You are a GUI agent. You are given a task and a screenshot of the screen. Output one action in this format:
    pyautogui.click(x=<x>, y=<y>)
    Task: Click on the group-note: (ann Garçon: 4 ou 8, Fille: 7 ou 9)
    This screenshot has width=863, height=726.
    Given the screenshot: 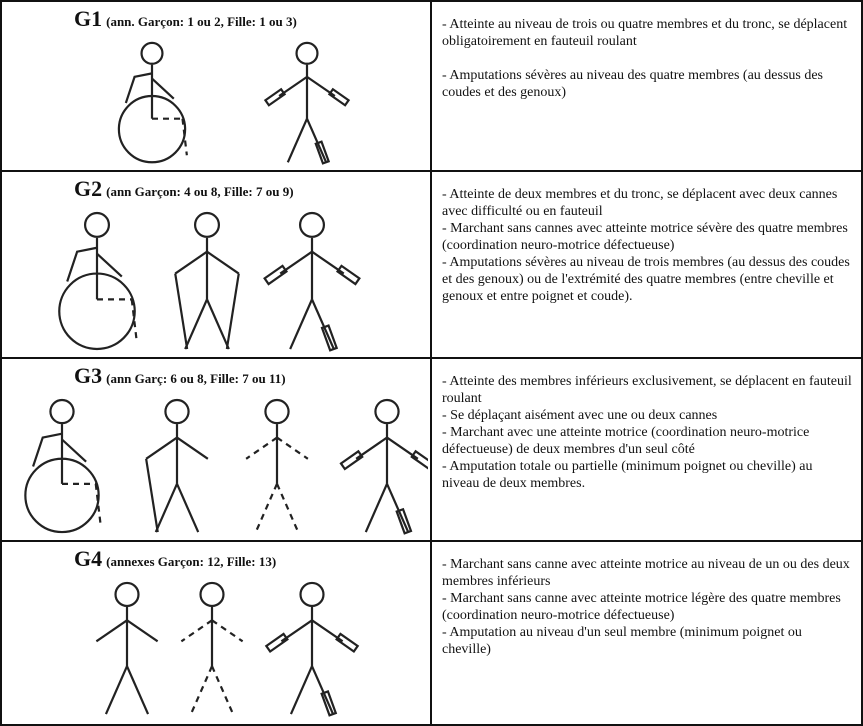 What is the action you would take?
    pyautogui.click(x=200, y=191)
    